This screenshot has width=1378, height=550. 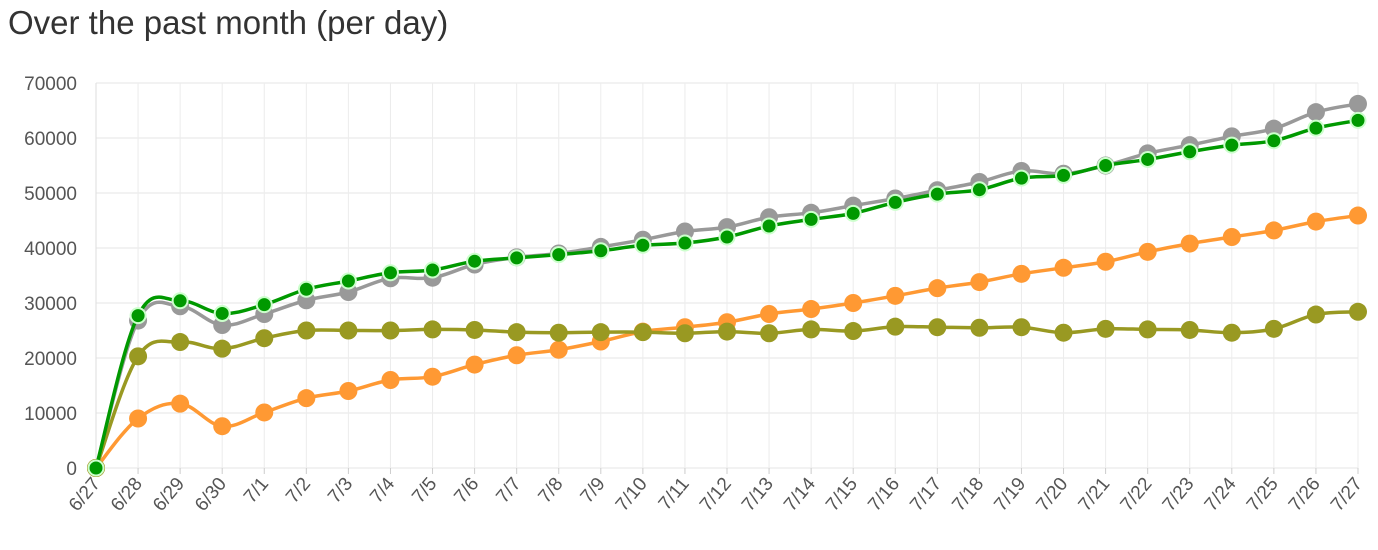 What do you see at coordinates (632, 495) in the screenshot?
I see `x-tick-label: 7/10` at bounding box center [632, 495].